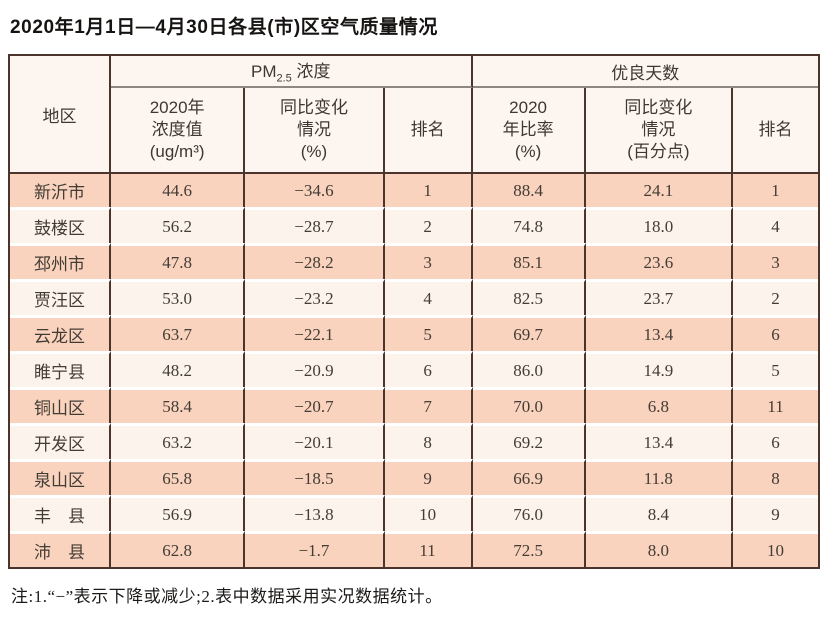 The height and width of the screenshot is (620, 825). I want to click on cell-pm-change: −20.1, so click(315, 441).